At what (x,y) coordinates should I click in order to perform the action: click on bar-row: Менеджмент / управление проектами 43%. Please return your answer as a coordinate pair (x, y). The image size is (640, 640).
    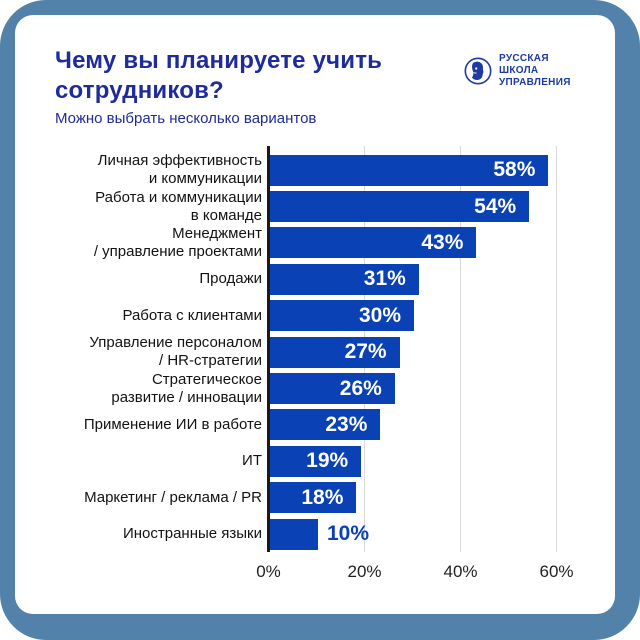
    Looking at the image, I should click on (317, 243).